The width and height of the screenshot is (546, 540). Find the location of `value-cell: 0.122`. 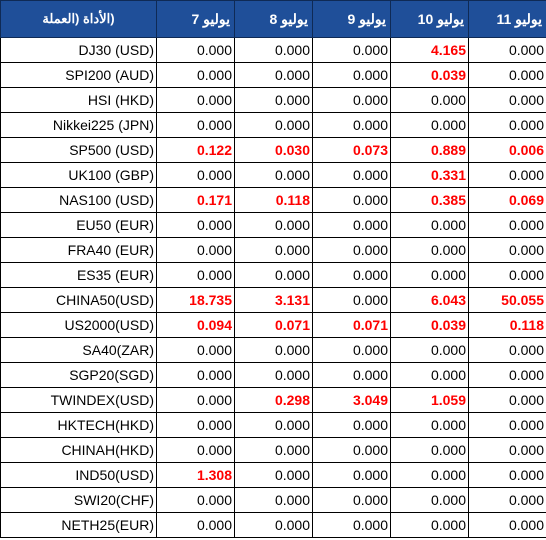

value-cell: 0.122 is located at coordinates (195, 150).